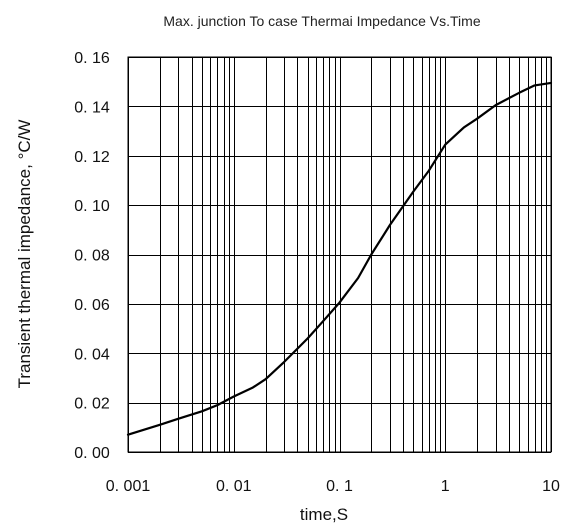 This screenshot has width=572, height=527. What do you see at coordinates (234, 486) in the screenshot?
I see `x-tick-label: 0. 01` at bounding box center [234, 486].